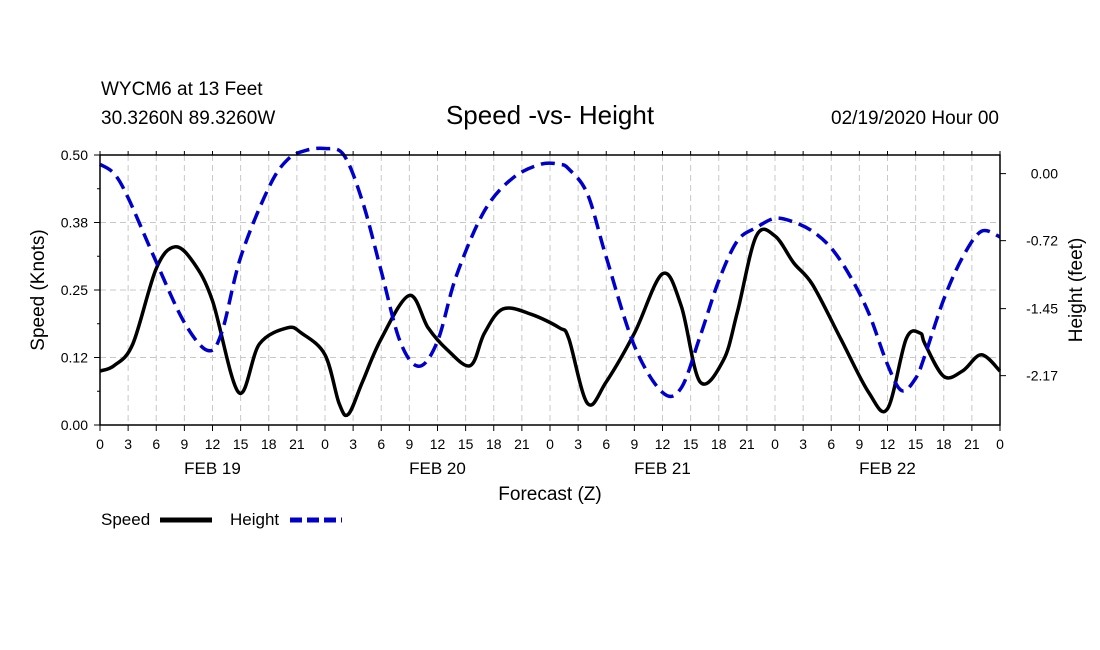 This screenshot has height=650, width=1100. Describe the element at coordinates (549, 494) in the screenshot. I see `x-axis-title: Forecast (Z)` at that location.